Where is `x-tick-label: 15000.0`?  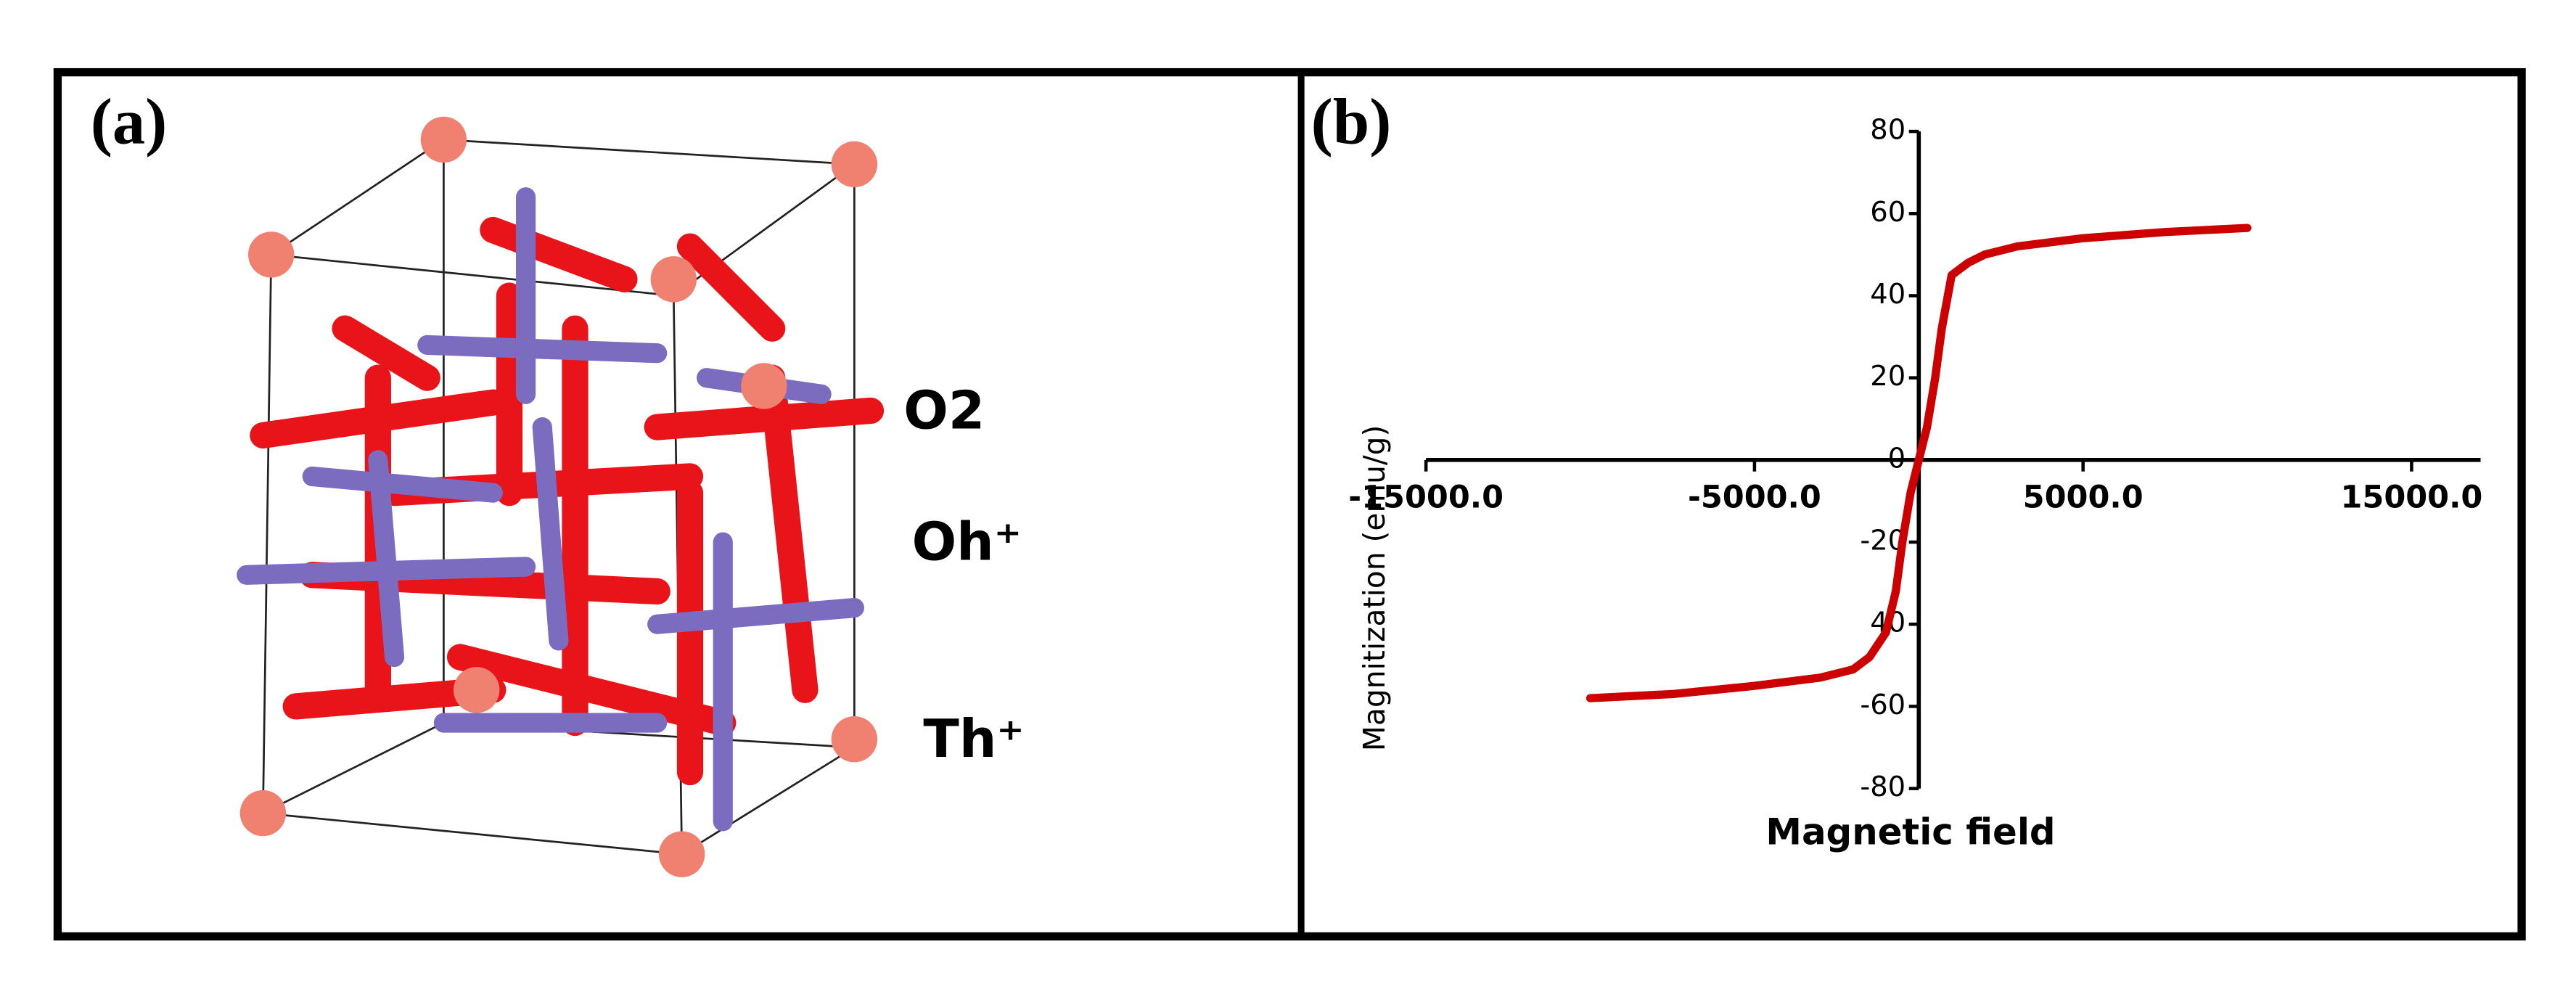 x-tick-label: 15000.0 is located at coordinates (2411, 498).